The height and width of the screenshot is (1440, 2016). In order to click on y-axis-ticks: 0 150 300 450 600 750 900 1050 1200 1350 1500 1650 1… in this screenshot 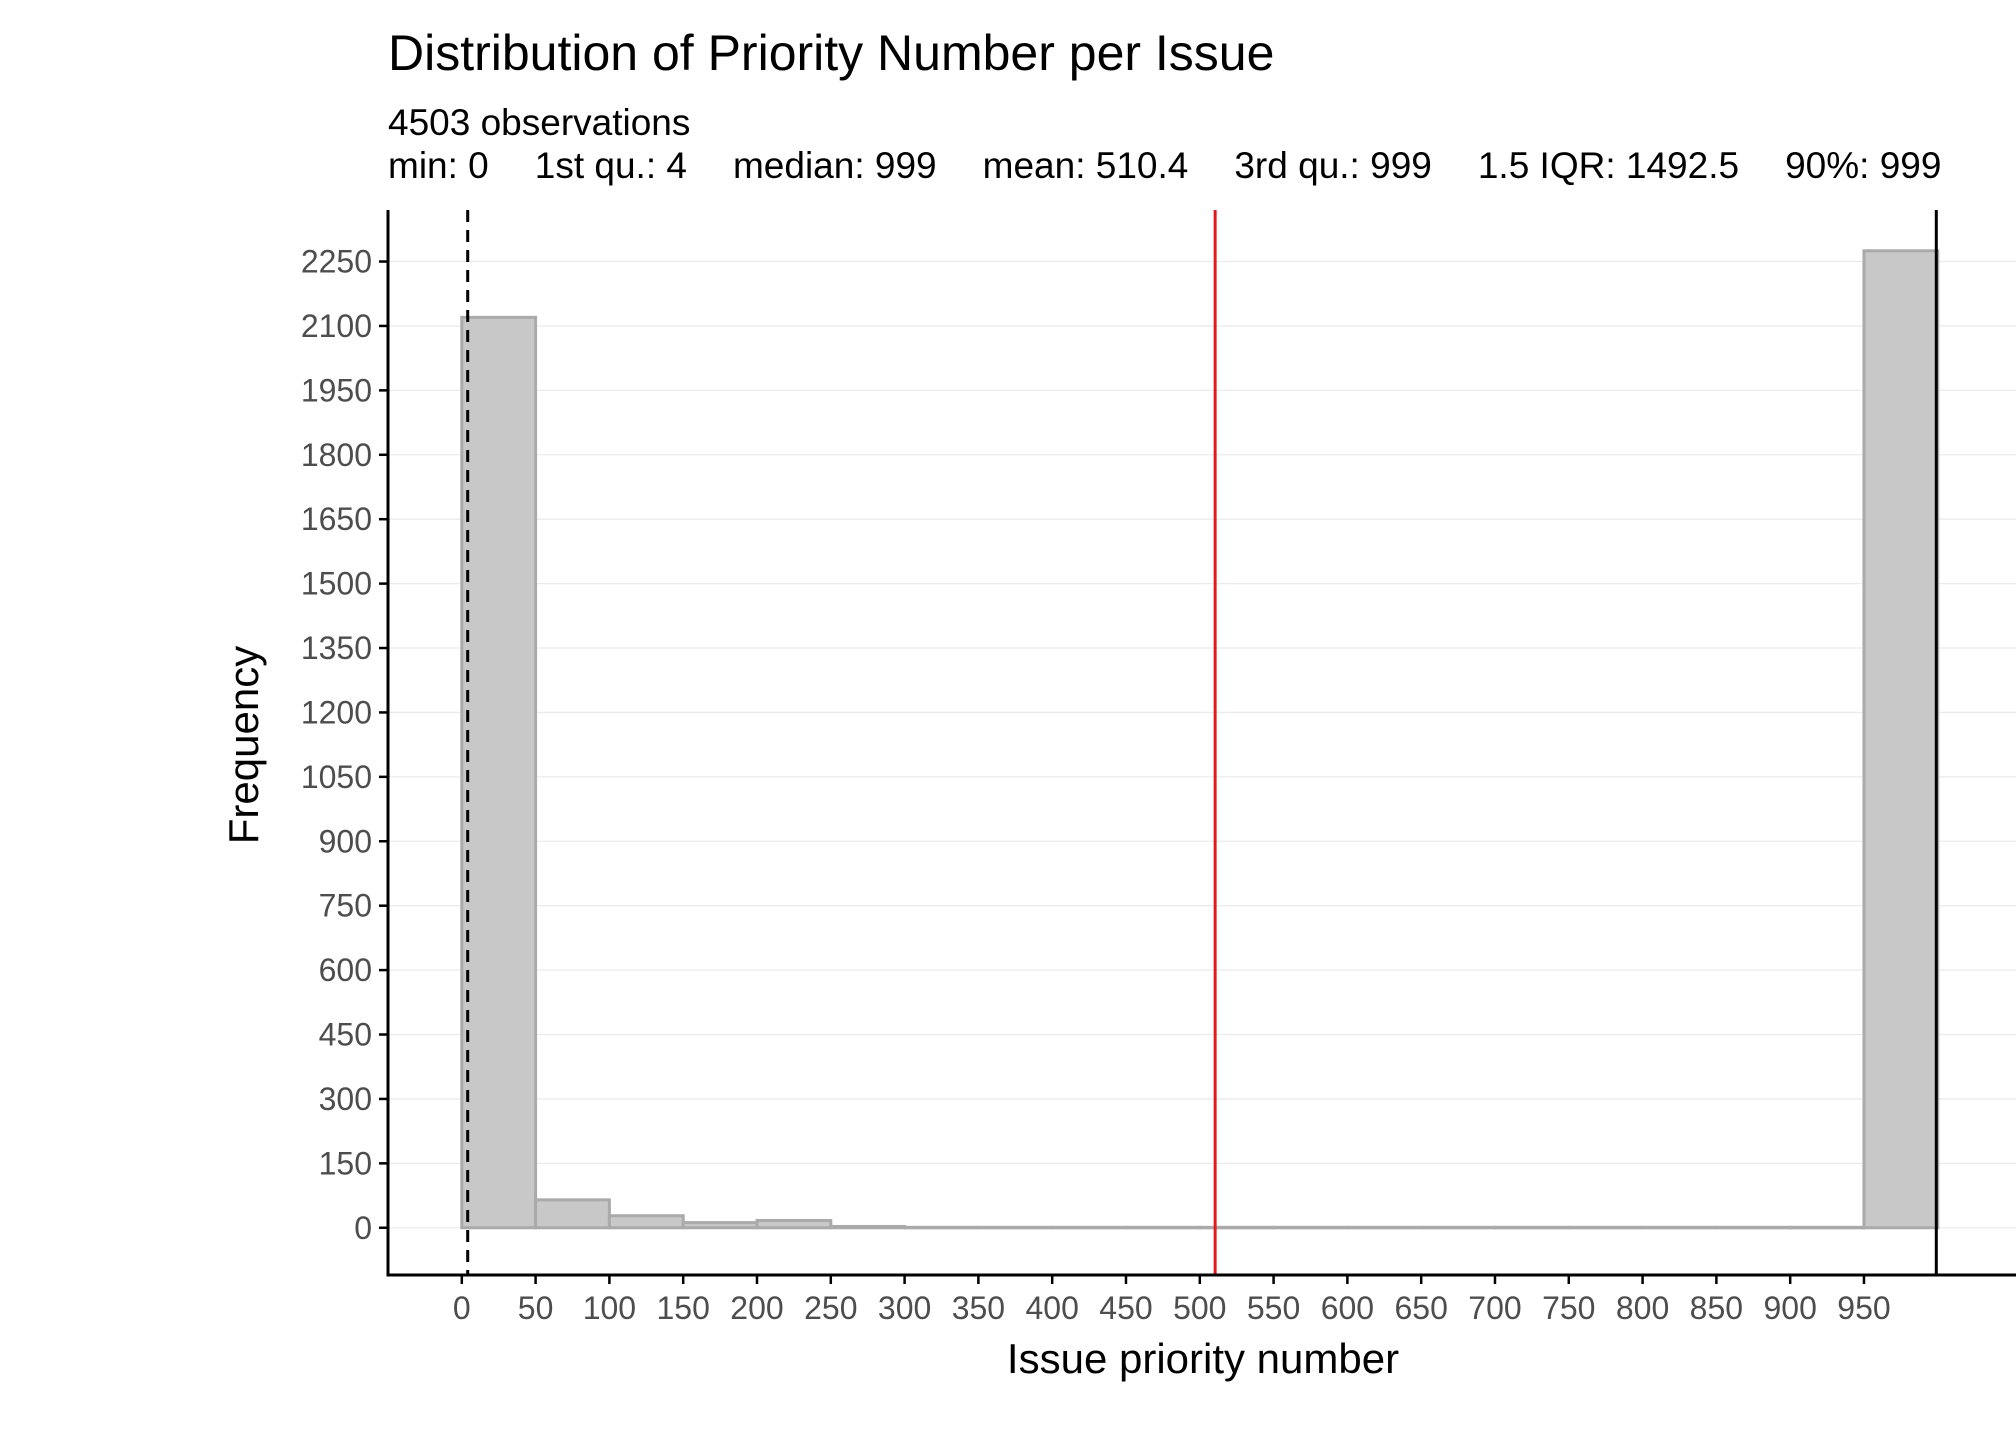, I will do `click(344, 745)`.